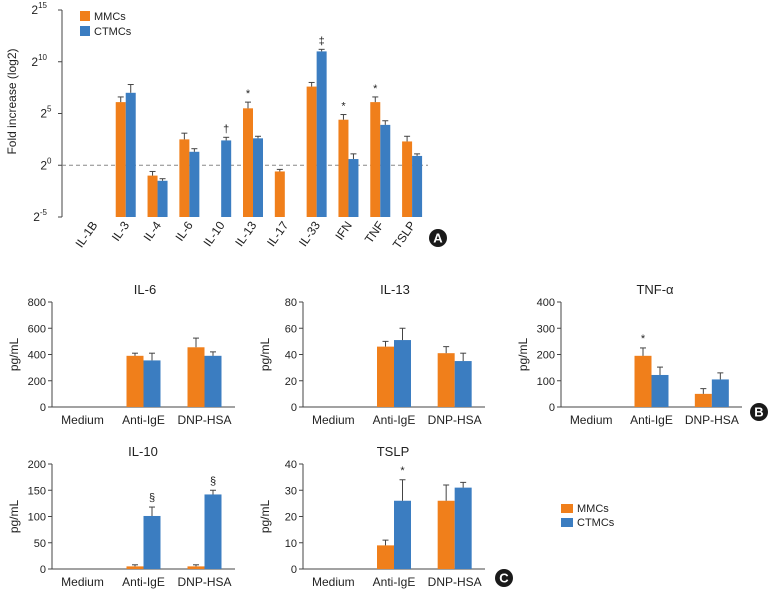  I want to click on panel-b-il-13-x-tick-label: DNP-HSA, so click(455, 420).